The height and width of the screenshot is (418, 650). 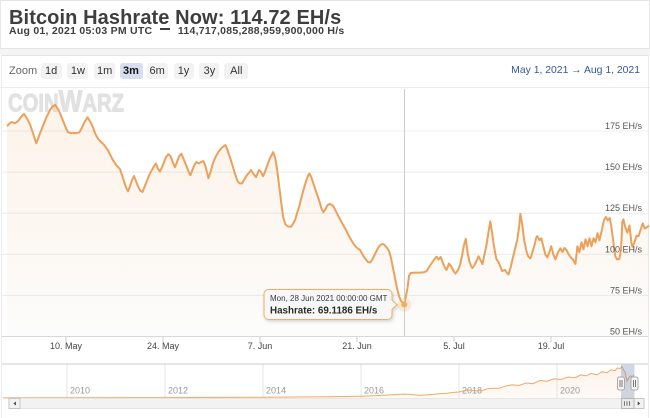 I want to click on svg-text: 125 EH/s, so click(x=624, y=208).